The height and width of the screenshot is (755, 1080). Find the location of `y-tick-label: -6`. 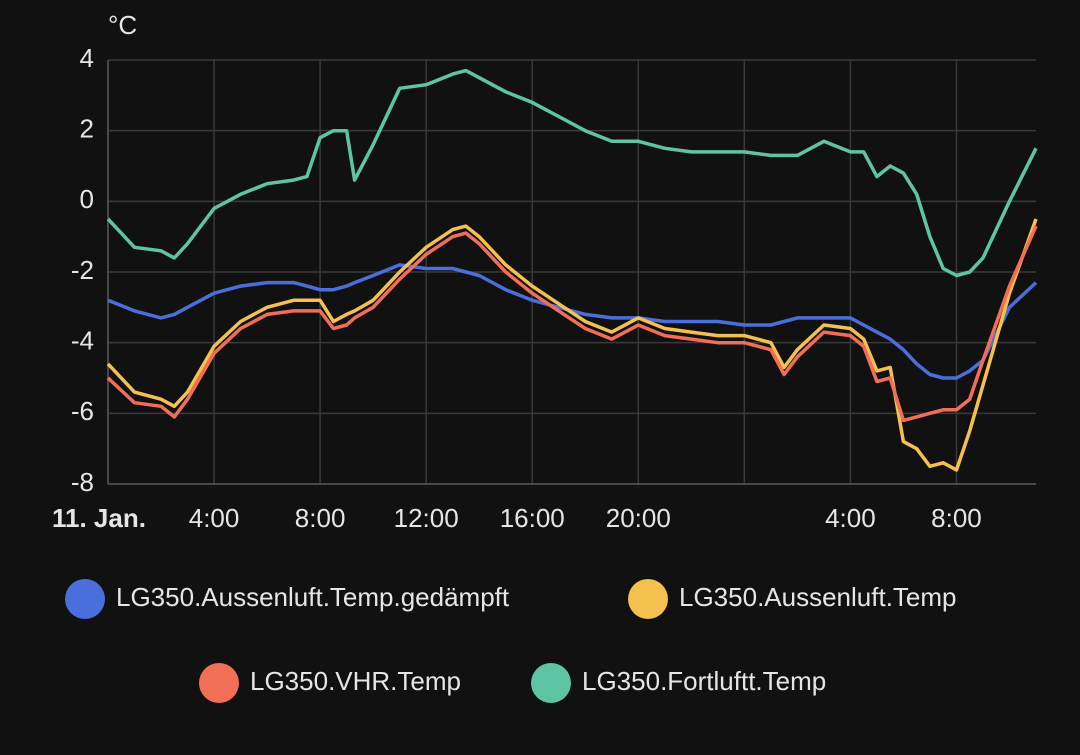

y-tick-label: -6 is located at coordinates (82, 411).